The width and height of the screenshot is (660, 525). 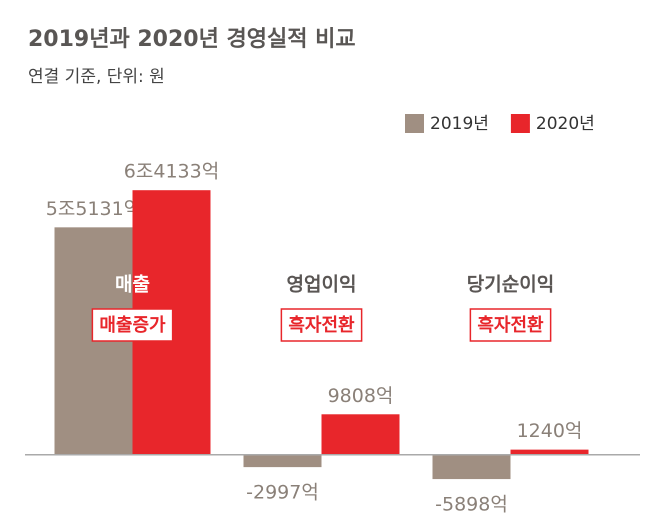 What do you see at coordinates (471, 505) in the screenshot?
I see `value-label: -5898억` at bounding box center [471, 505].